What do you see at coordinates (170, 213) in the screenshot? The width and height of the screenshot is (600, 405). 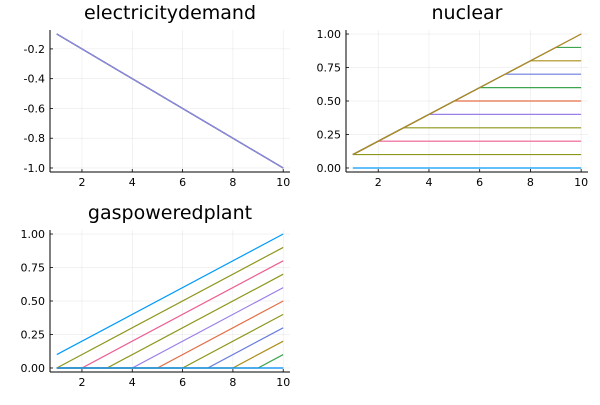 I see `chart-title: gaspoweredplant` at bounding box center [170, 213].